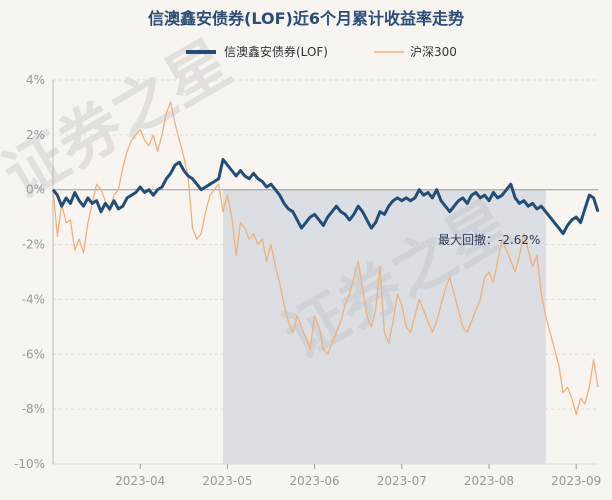  I want to click on y-tick-label: 4%, so click(35, 80).